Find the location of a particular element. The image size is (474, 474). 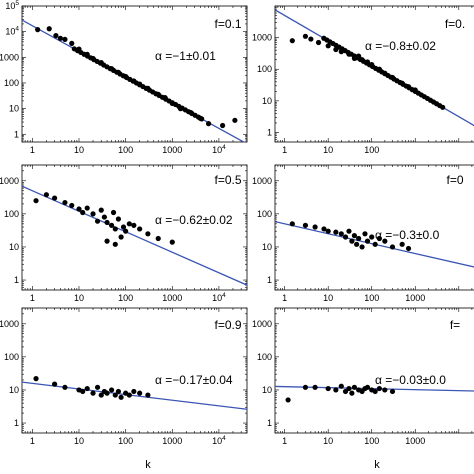

panel-label: f=0.5 is located at coordinates (227, 180).